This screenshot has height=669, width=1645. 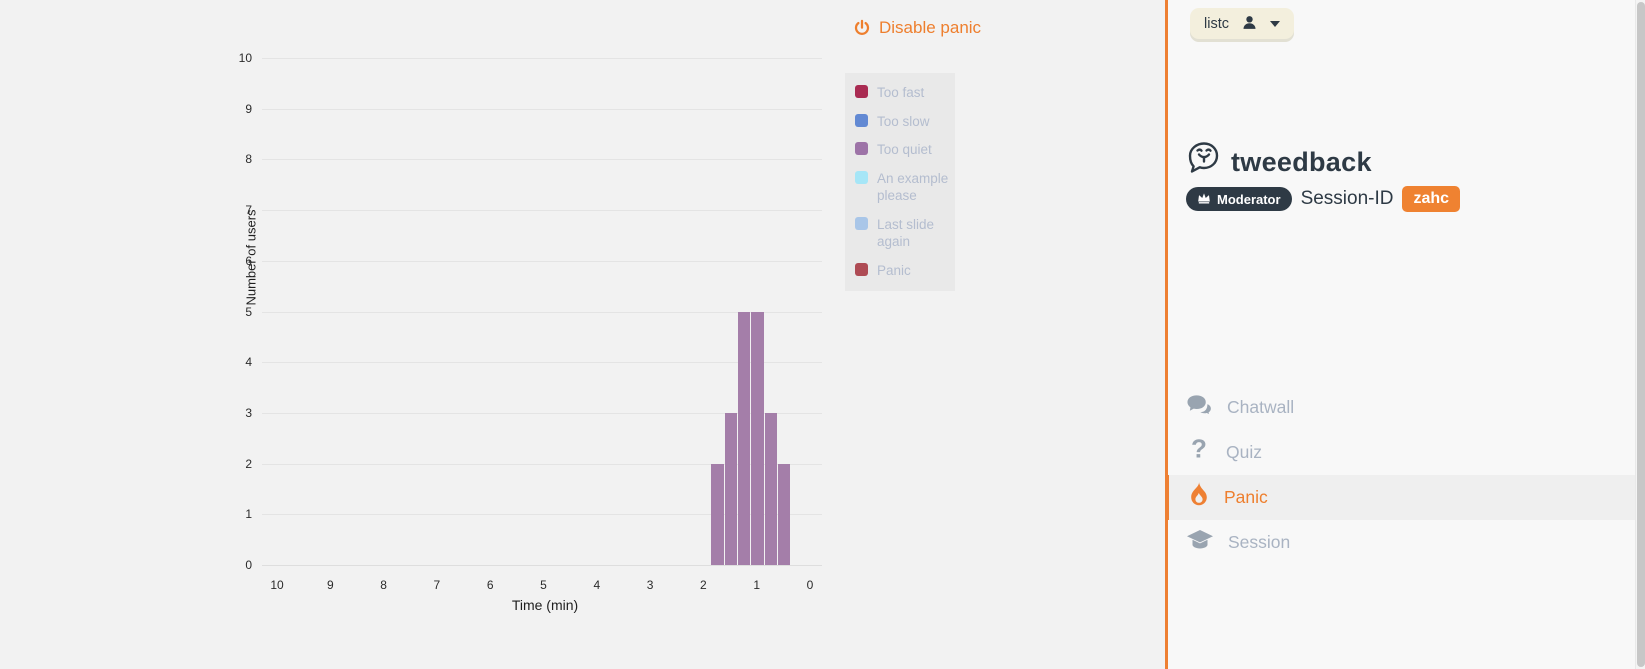 I want to click on sidebar-item-label: Chatwall, so click(x=1261, y=407).